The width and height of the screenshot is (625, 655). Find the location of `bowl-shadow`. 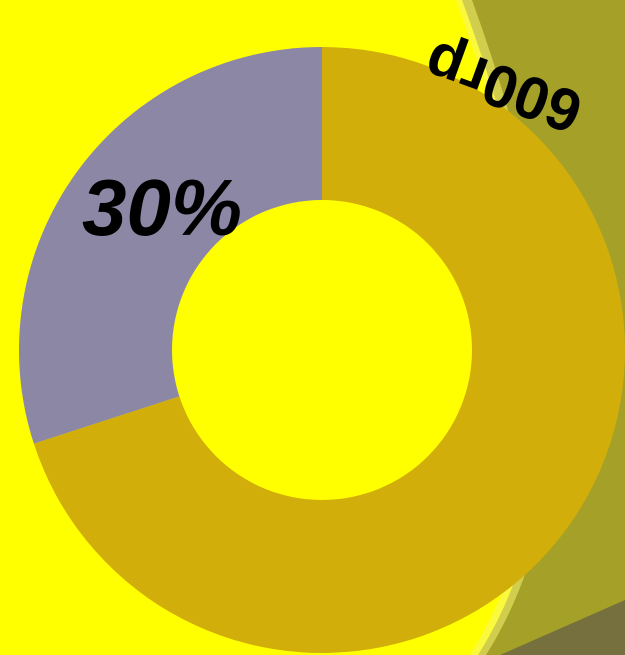

bowl-shadow is located at coordinates (562, 627).